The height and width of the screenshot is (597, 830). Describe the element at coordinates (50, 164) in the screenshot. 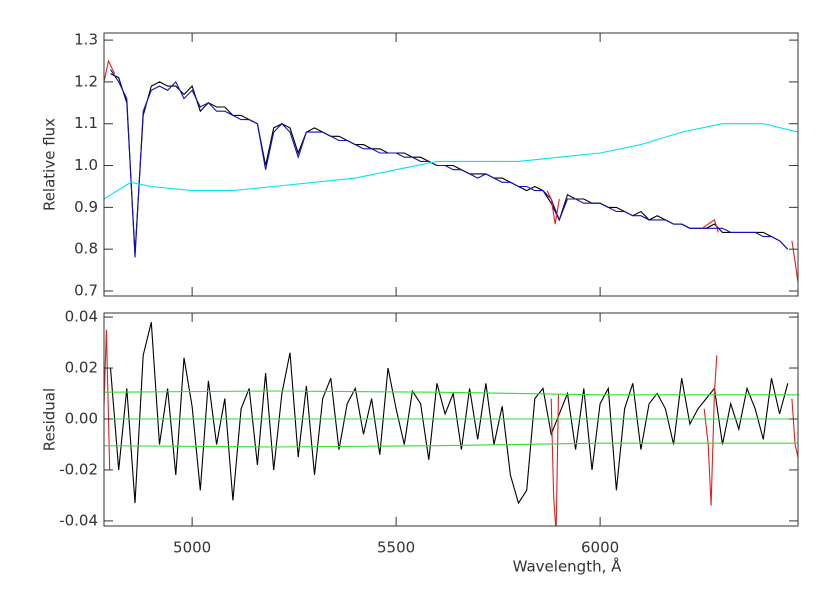

I see `y-axis-label: Relative flux` at that location.